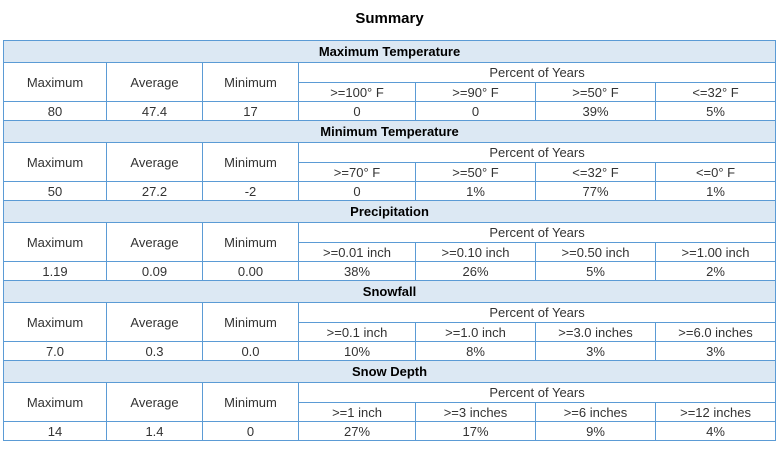 The width and height of the screenshot is (779, 476). I want to click on value-row: 14 1.4 0 27% 17% 9% 4%, so click(390, 431).